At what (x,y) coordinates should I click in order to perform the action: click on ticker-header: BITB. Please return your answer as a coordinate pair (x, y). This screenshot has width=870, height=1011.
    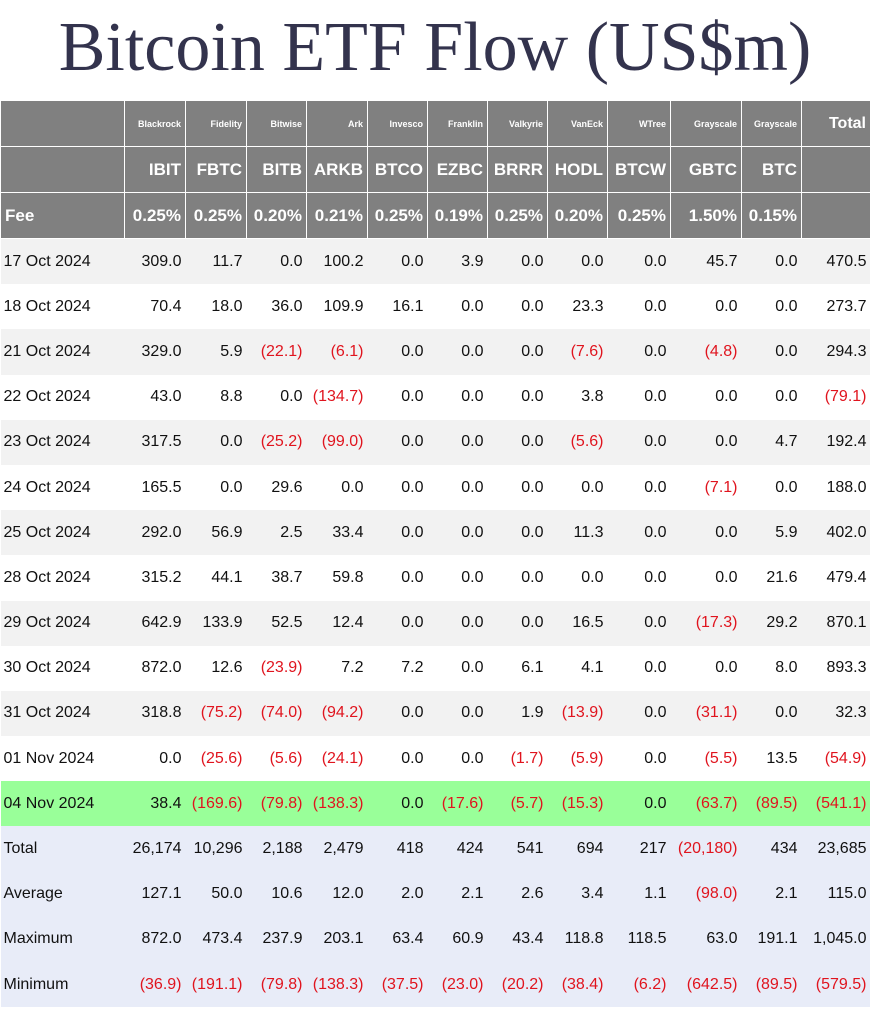
    Looking at the image, I should click on (276, 169).